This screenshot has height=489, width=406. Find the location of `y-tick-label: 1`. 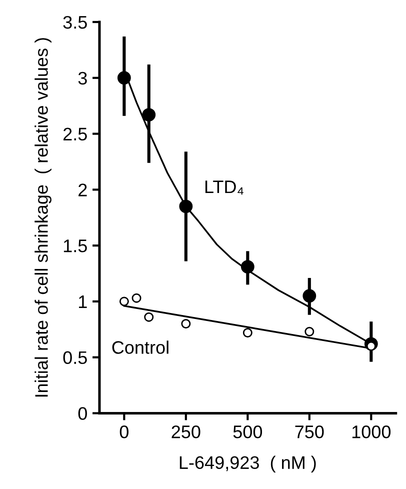

y-tick-label: 1 is located at coordinates (83, 302).